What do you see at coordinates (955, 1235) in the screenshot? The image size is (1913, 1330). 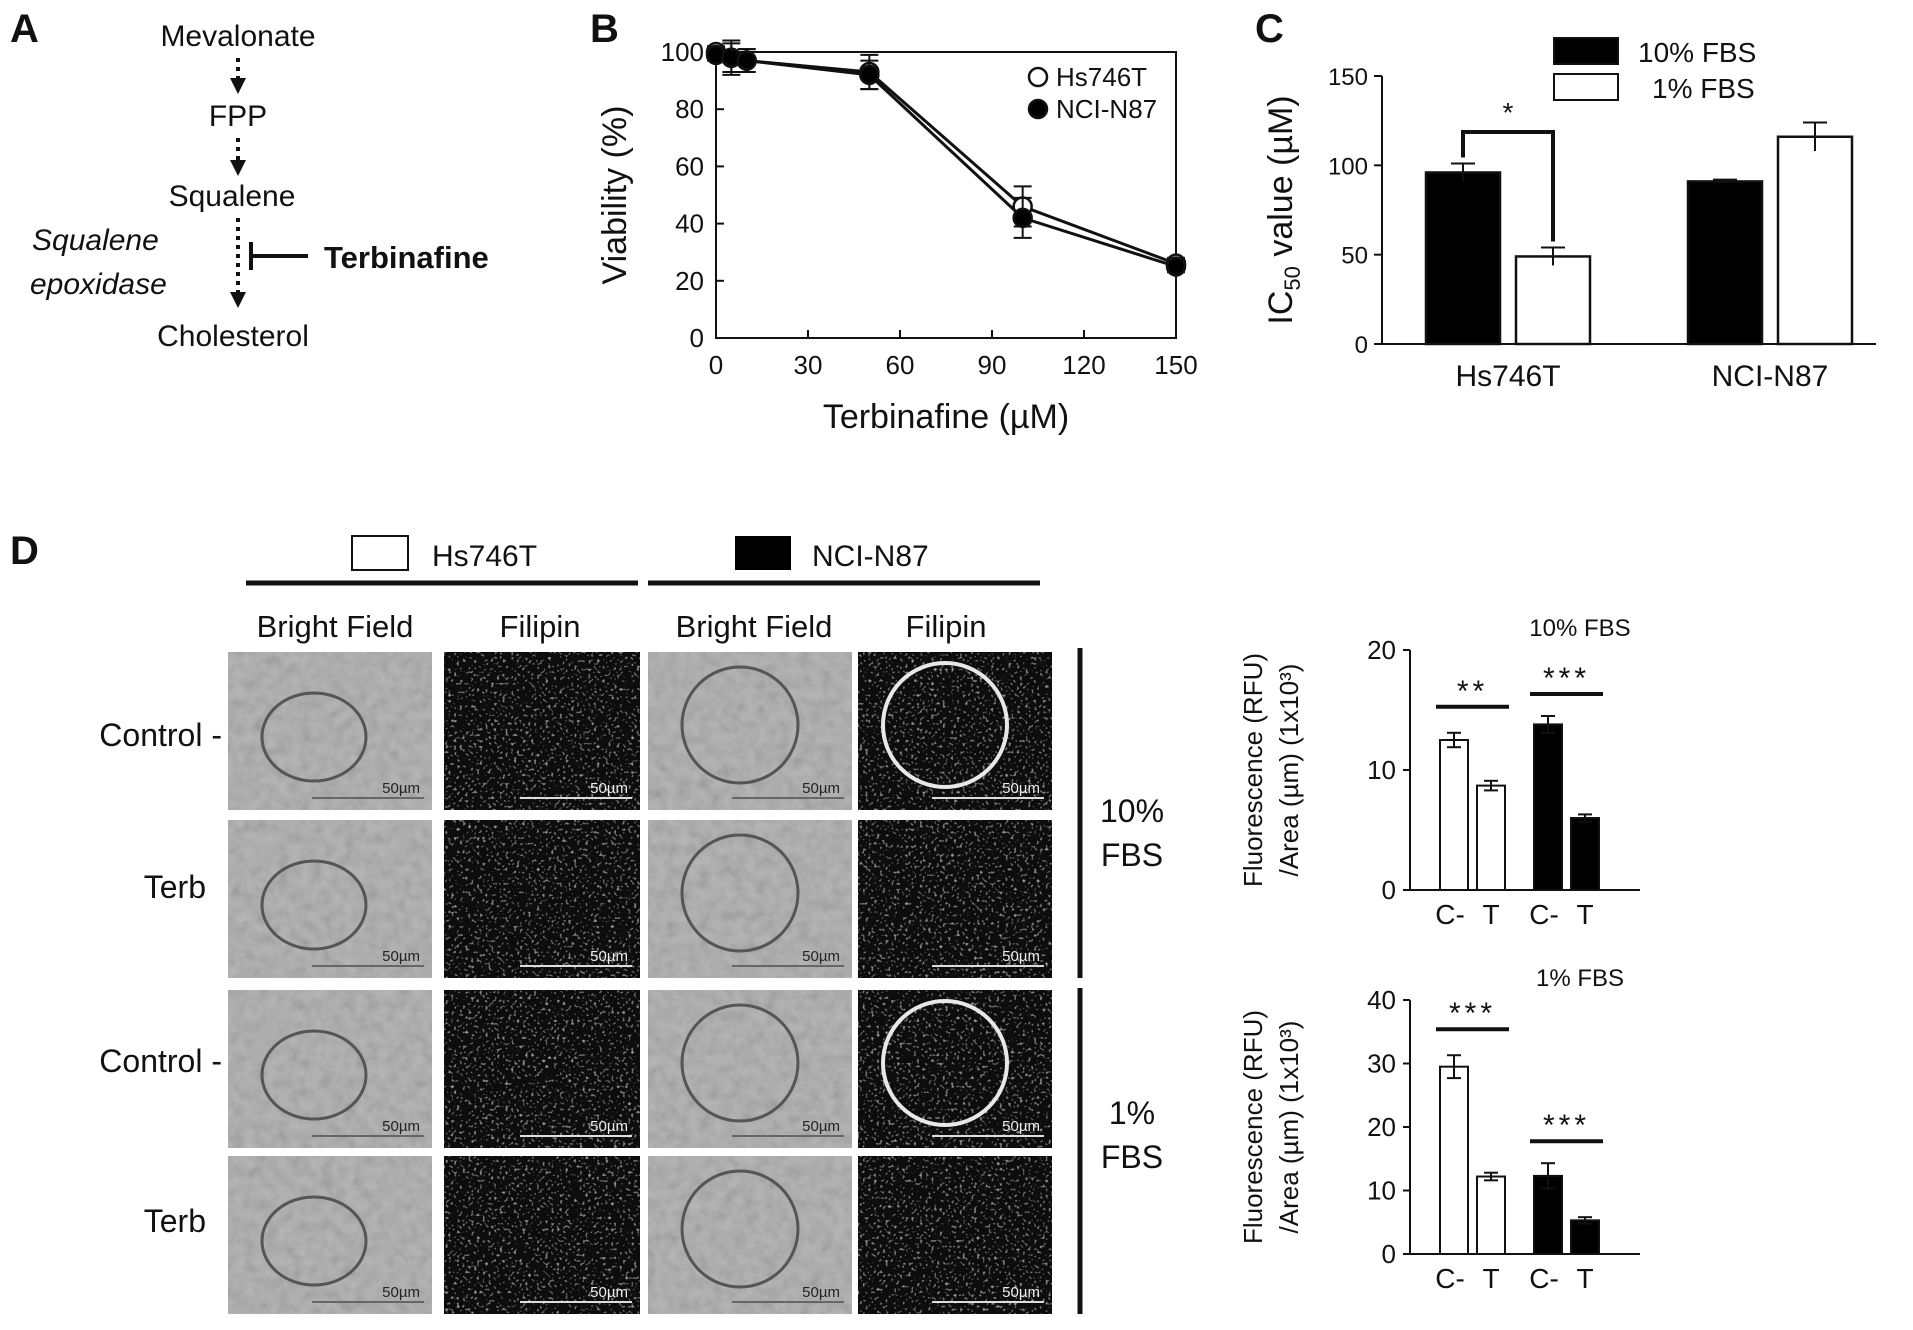 I see `micrograph-r4-c4` at bounding box center [955, 1235].